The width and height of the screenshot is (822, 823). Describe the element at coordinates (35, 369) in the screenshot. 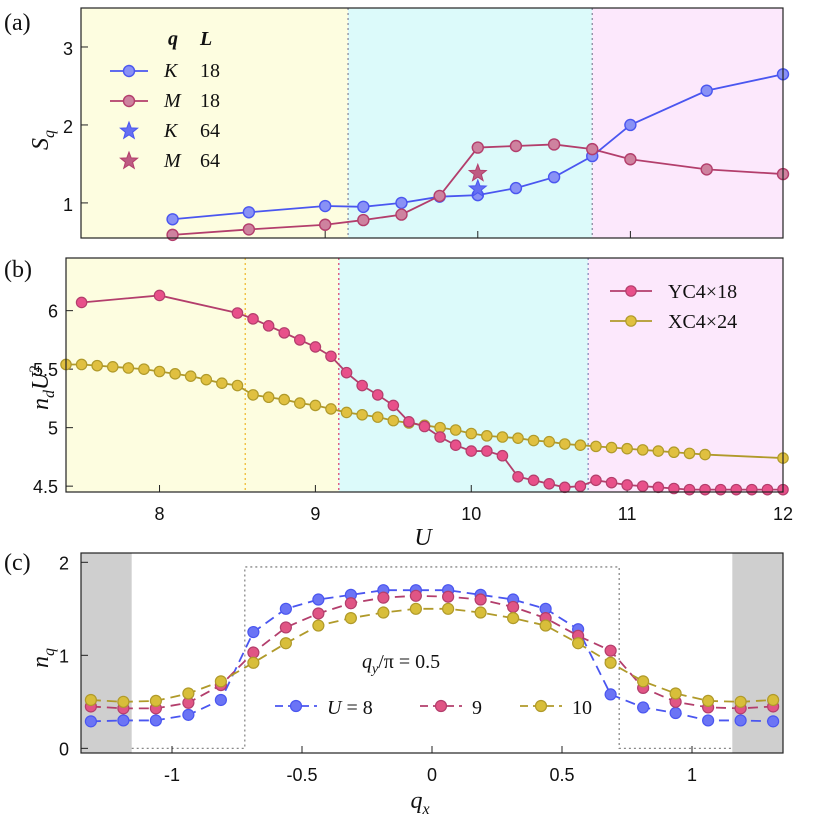

I see `b-ylabel-sup: 2` at that location.